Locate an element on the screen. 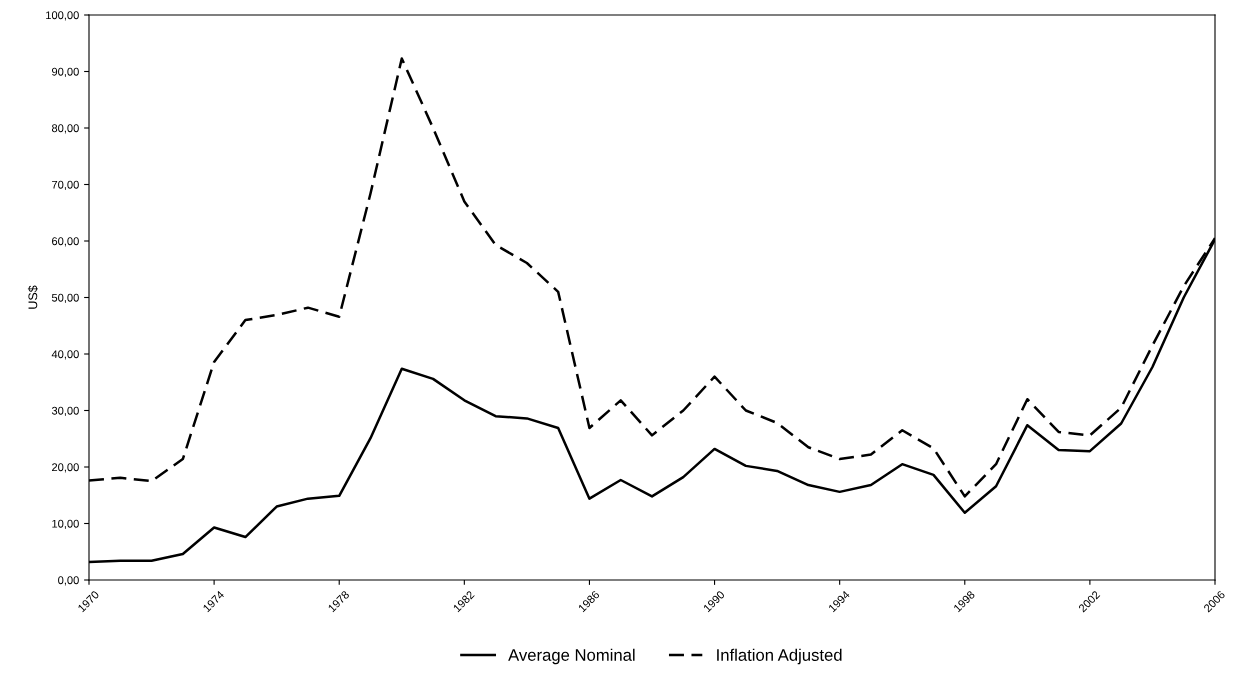 Image resolution: width=1242 pixels, height=686 pixels. y-tick-label: 30,00 is located at coordinates (65, 411).